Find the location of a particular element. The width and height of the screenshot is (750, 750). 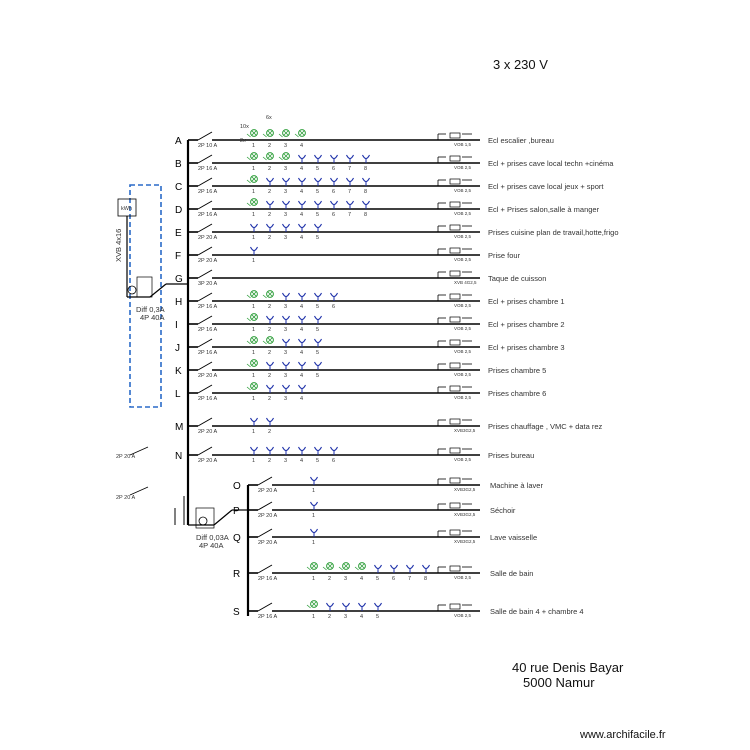

address-line-1: 40 rue Denis Bayar is located at coordinates (568, 667).